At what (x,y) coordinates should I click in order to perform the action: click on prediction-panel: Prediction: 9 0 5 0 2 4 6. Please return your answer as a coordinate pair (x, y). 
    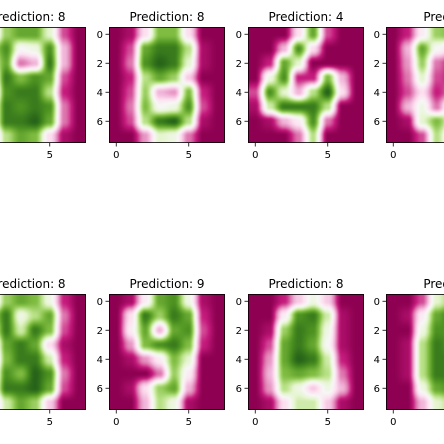
    Looking at the image, I should click on (161, 352).